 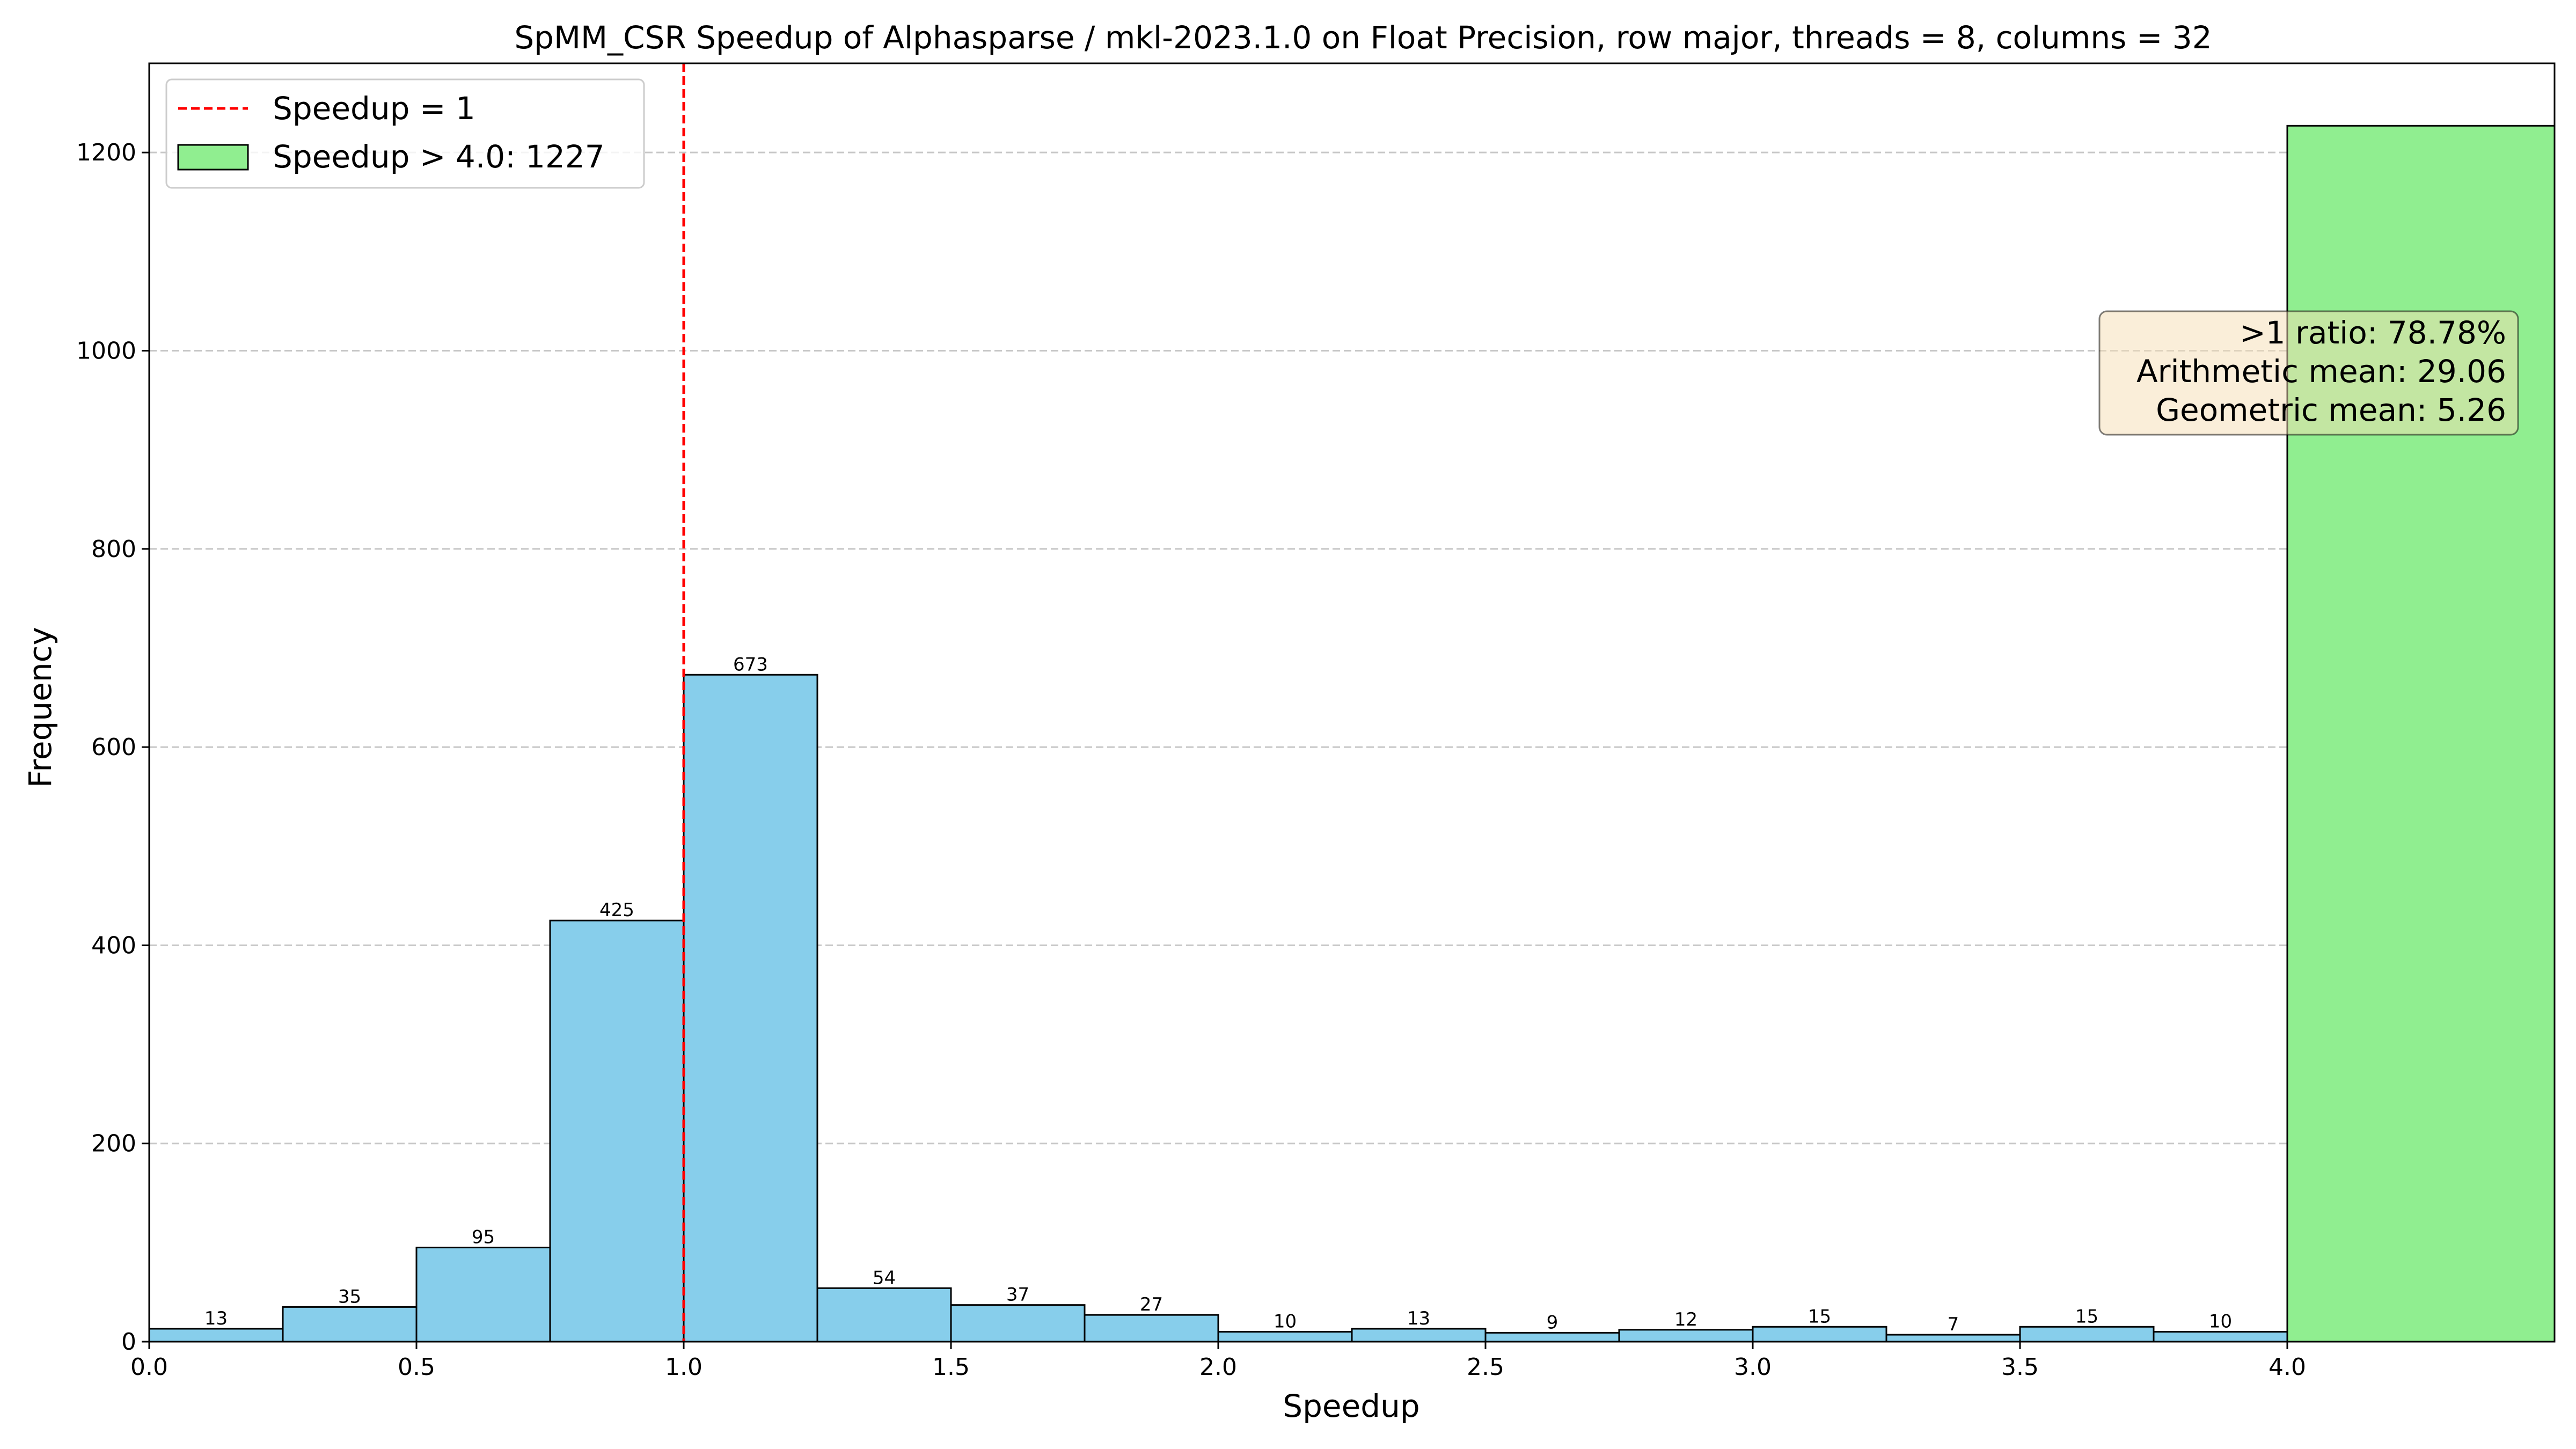 I want to click on x-tick-label: 2.5, so click(x=1485, y=1367).